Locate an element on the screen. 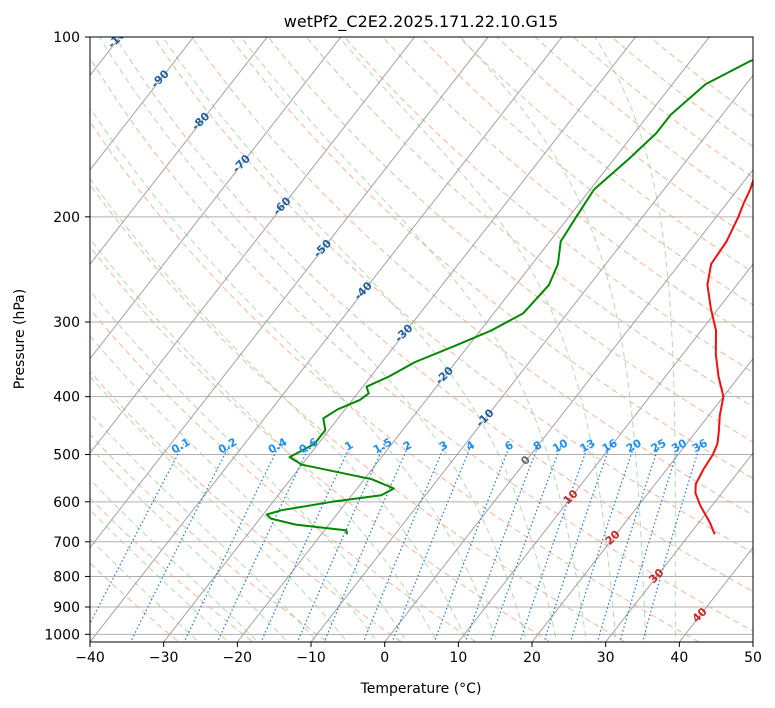 The image size is (775, 708). y-tick-label: 900 is located at coordinates (66, 608).